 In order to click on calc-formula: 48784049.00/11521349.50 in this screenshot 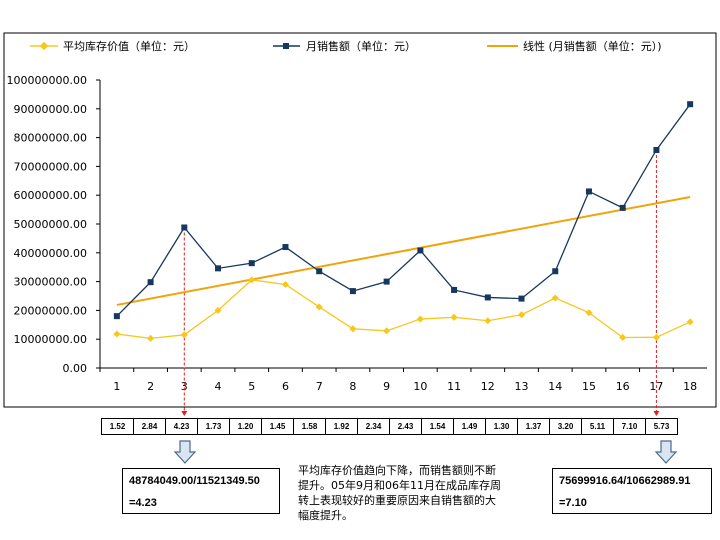, I will do `click(194, 481)`.